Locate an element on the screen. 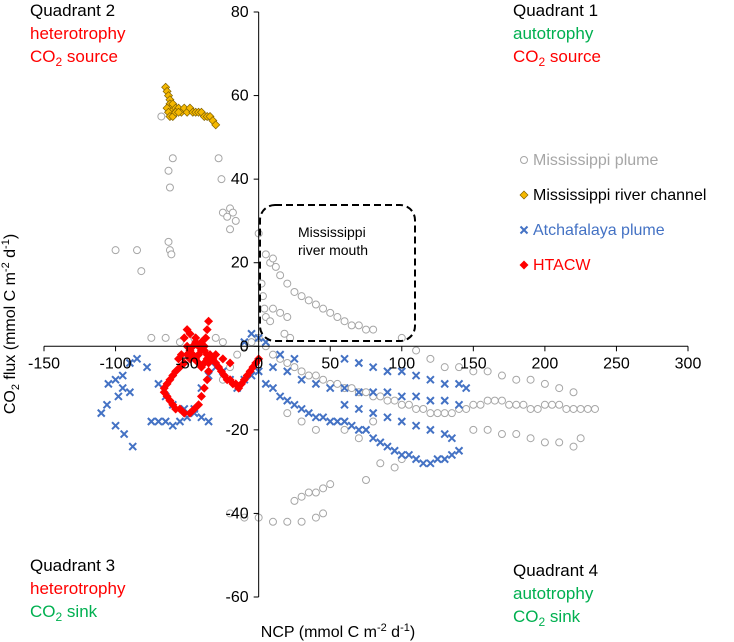  x-tick-label: -100 is located at coordinates (116, 363).